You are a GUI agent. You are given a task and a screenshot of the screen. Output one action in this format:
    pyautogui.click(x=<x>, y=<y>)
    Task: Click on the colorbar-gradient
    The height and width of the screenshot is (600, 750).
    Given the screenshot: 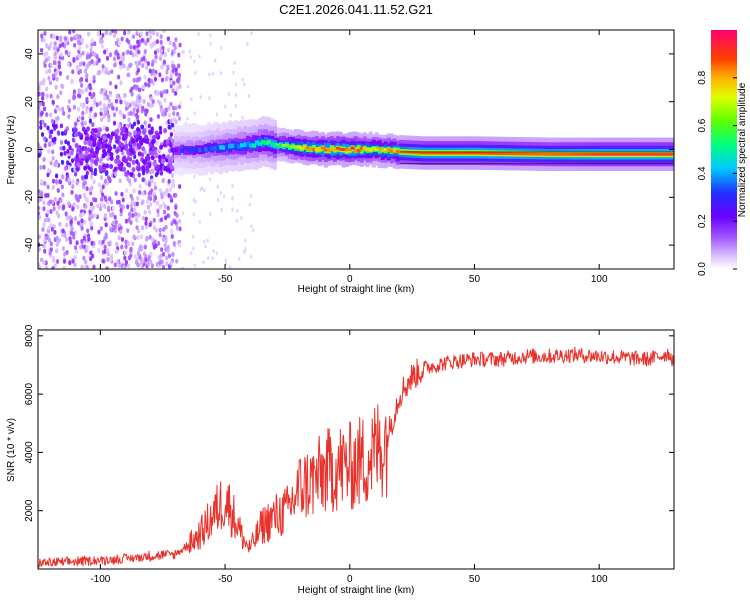 What is the action you would take?
    pyautogui.click(x=724, y=149)
    